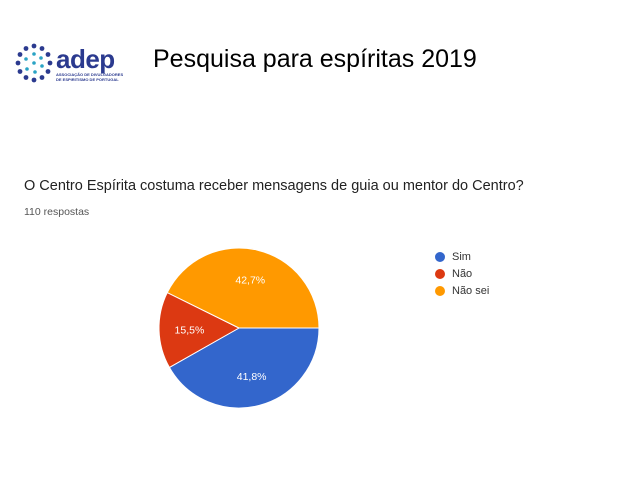 The image size is (638, 479). Describe the element at coordinates (243, 288) in the screenshot. I see `pie-slice-nao-sei` at that location.